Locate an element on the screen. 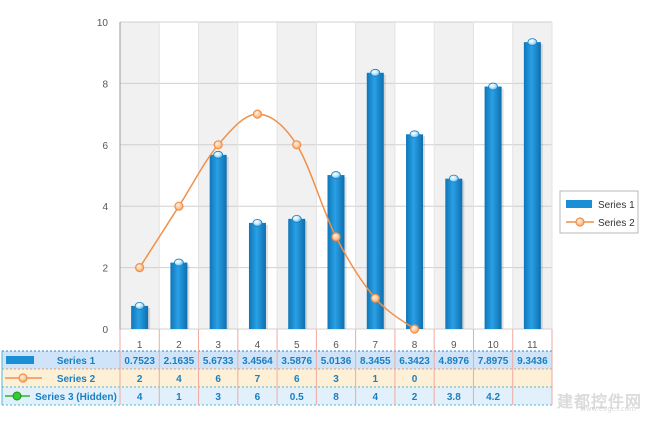 The height and width of the screenshot is (421, 650). legend-series-2-label: Series 2 is located at coordinates (616, 223).